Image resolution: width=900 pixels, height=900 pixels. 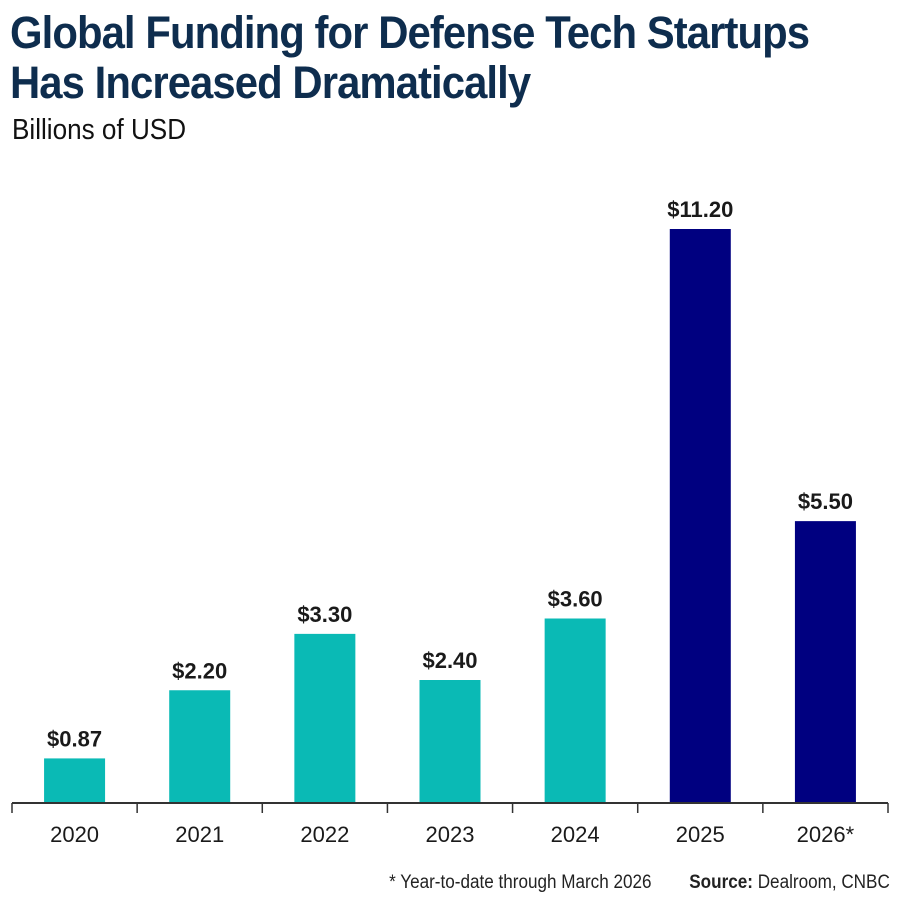 I want to click on x-tick-label: 2020, so click(x=74, y=834).